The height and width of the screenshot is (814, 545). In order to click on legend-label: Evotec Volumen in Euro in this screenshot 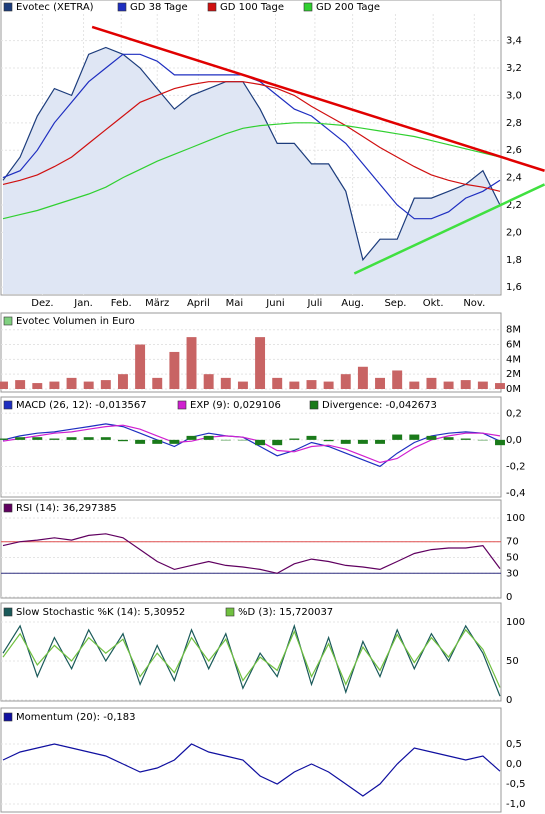, I will do `click(75, 321)`.